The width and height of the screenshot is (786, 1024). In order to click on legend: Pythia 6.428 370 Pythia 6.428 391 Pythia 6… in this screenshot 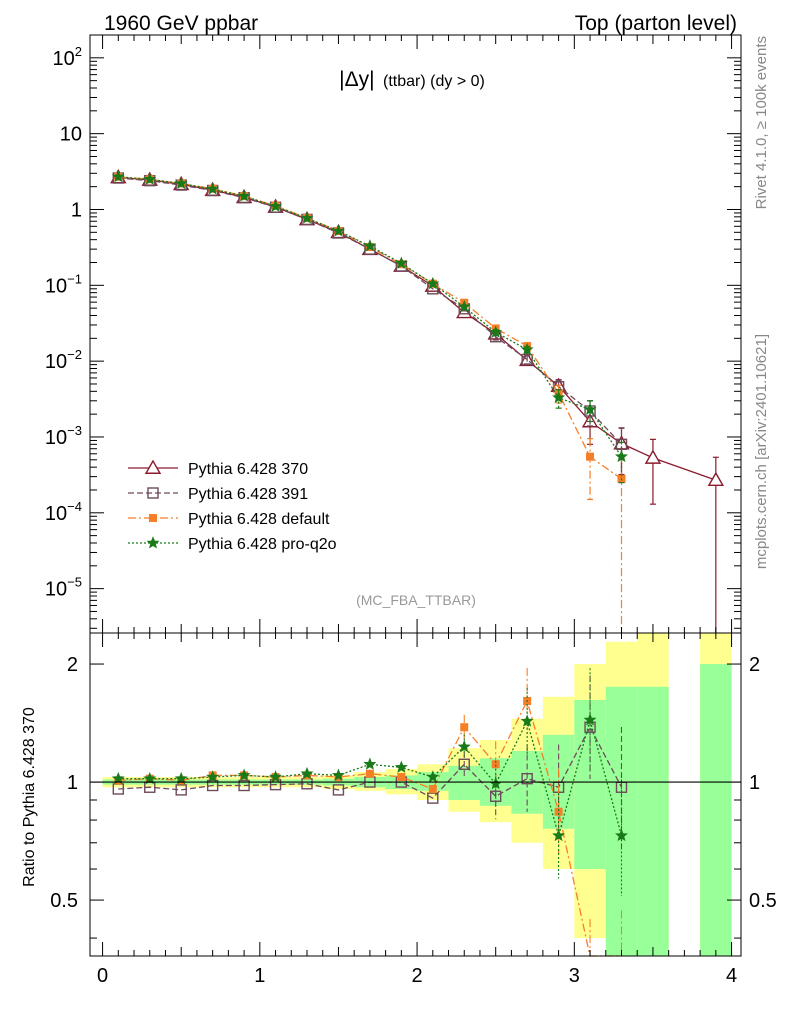, I will do `click(232, 506)`.